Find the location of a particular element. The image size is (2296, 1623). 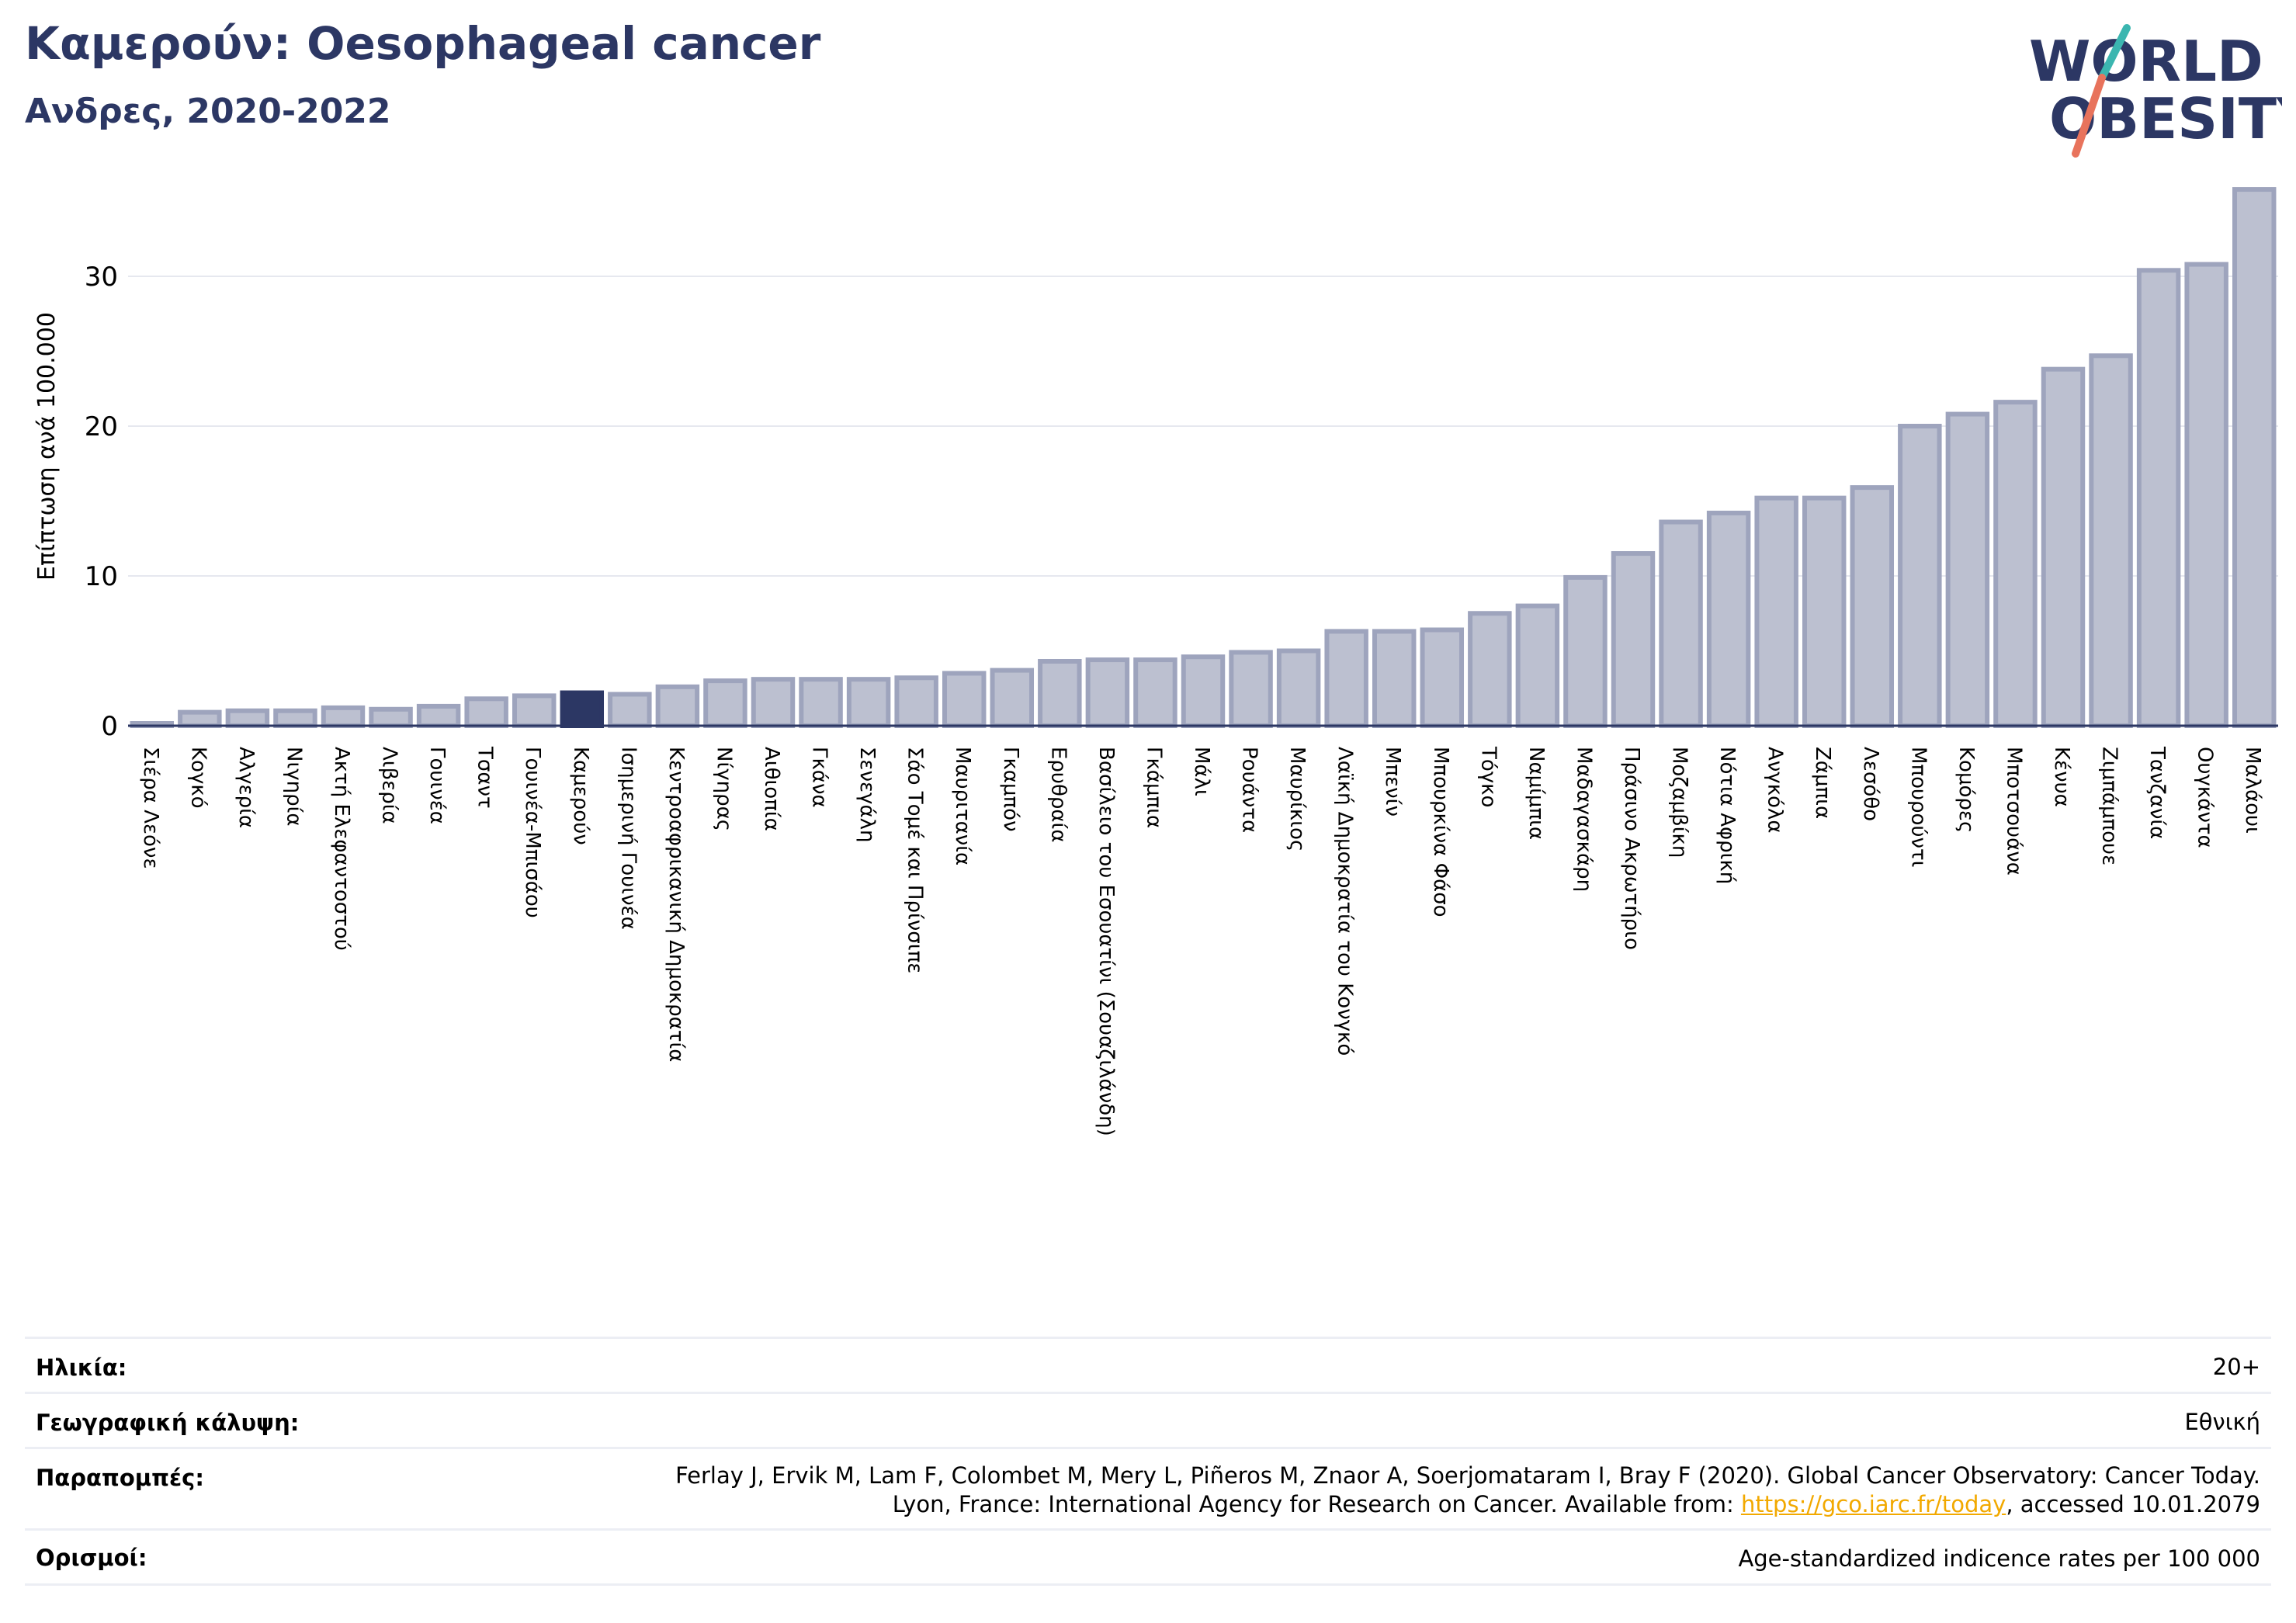

world-obesity-logo: WORLD OBESITY is located at coordinates (2155, 91).